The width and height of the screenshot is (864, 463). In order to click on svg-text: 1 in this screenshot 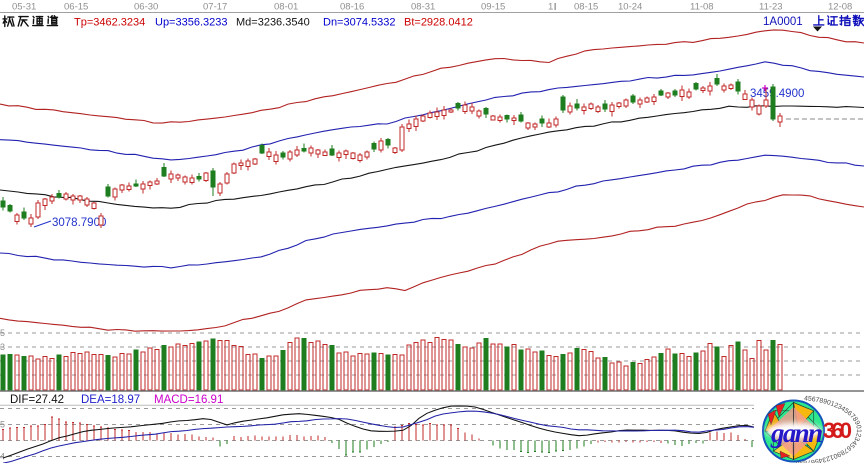, I will do `click(550, 7)`.